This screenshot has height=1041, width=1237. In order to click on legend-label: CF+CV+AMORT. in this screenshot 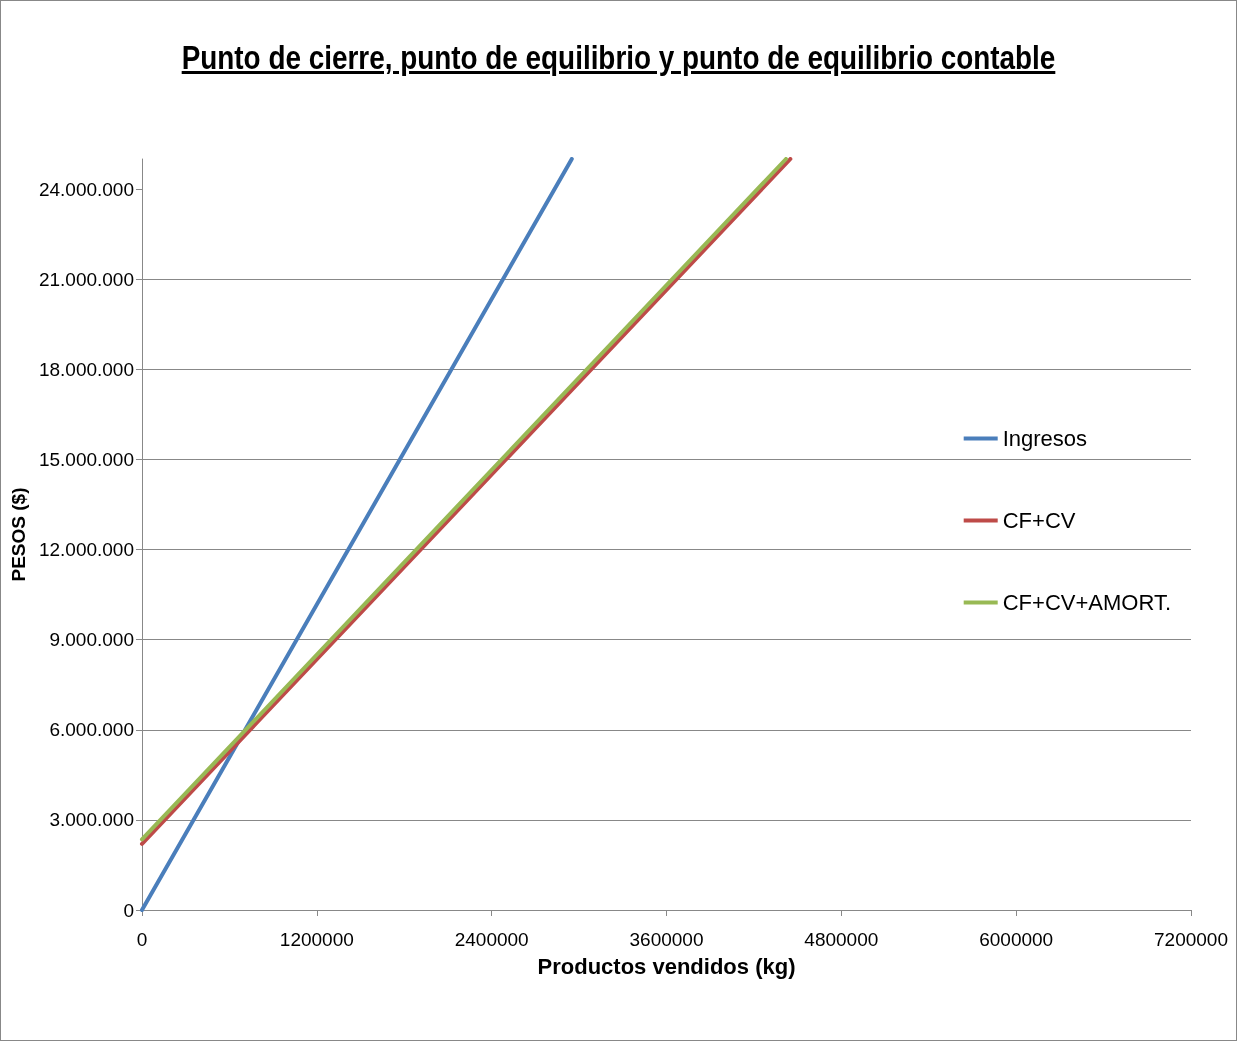, I will do `click(1087, 602)`.